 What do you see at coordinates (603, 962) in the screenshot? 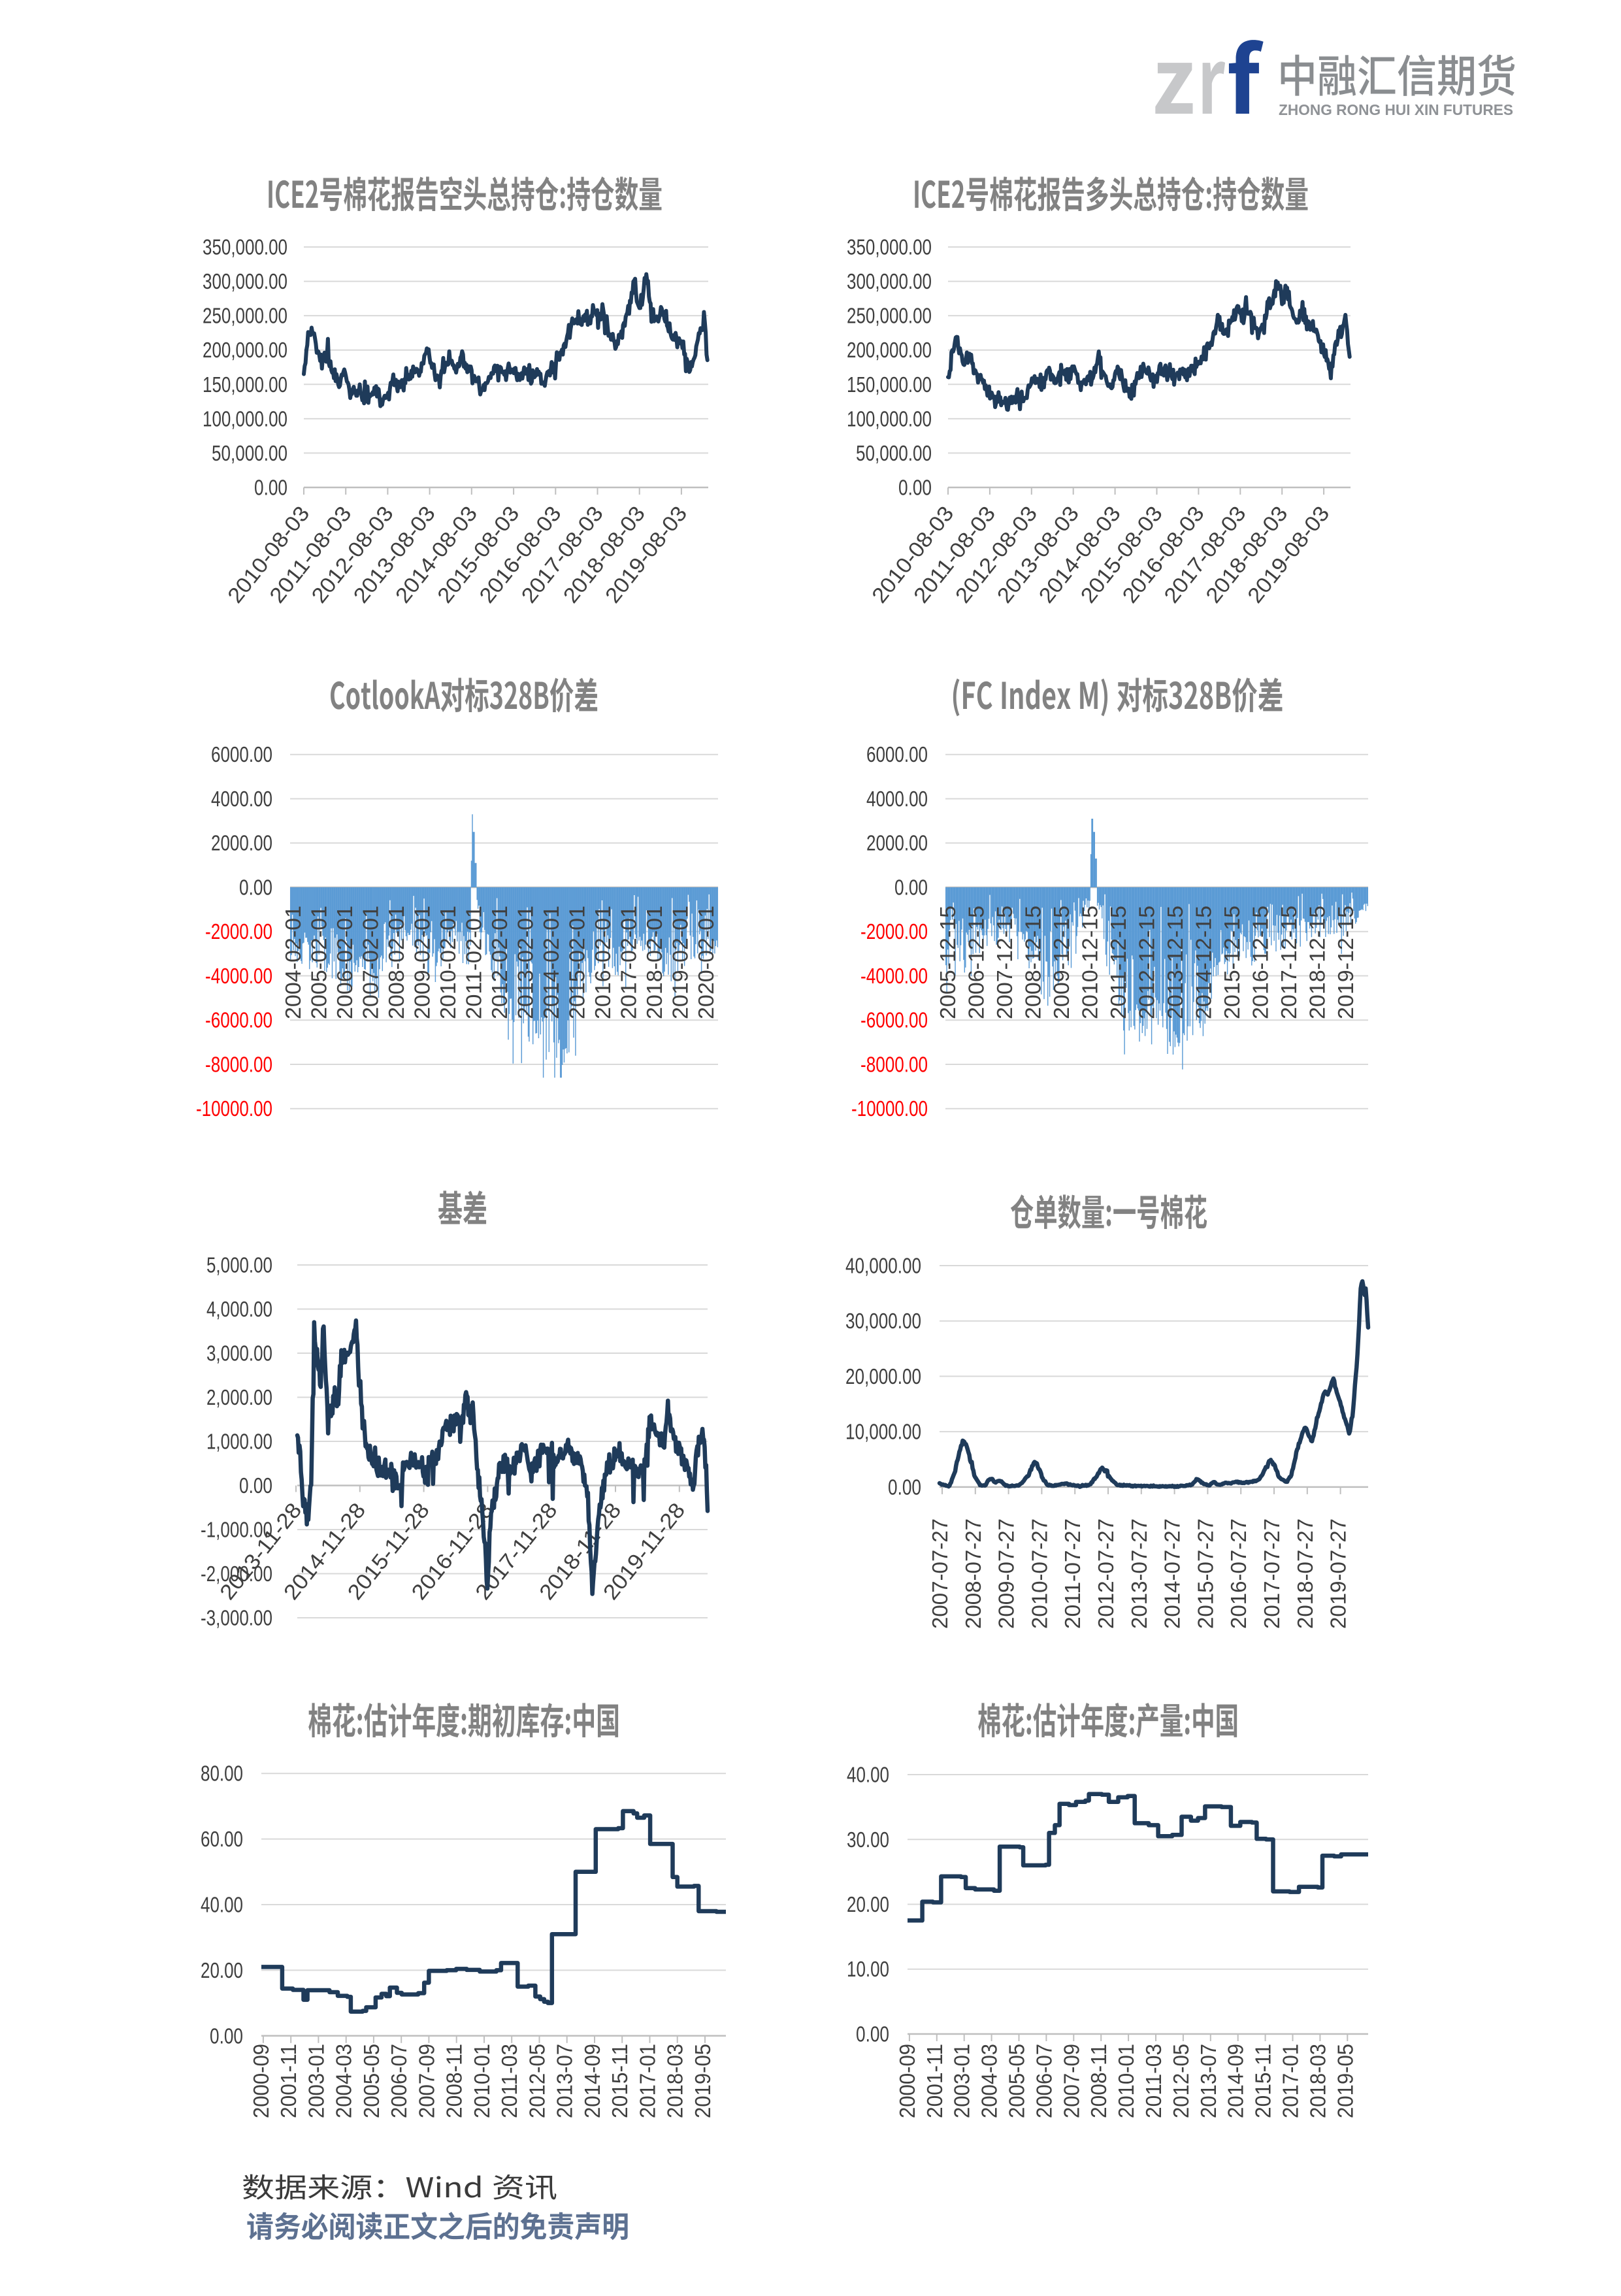
I see `svg-text: 2016-02-01` at bounding box center [603, 962].